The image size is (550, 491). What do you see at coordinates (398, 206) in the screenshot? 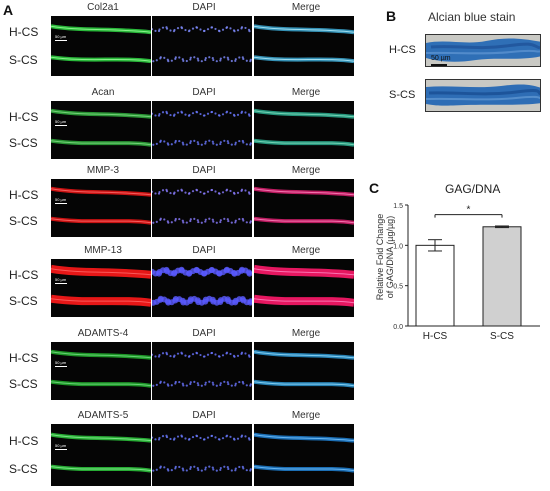
I see `y-tick-label: 1.5` at bounding box center [398, 206].